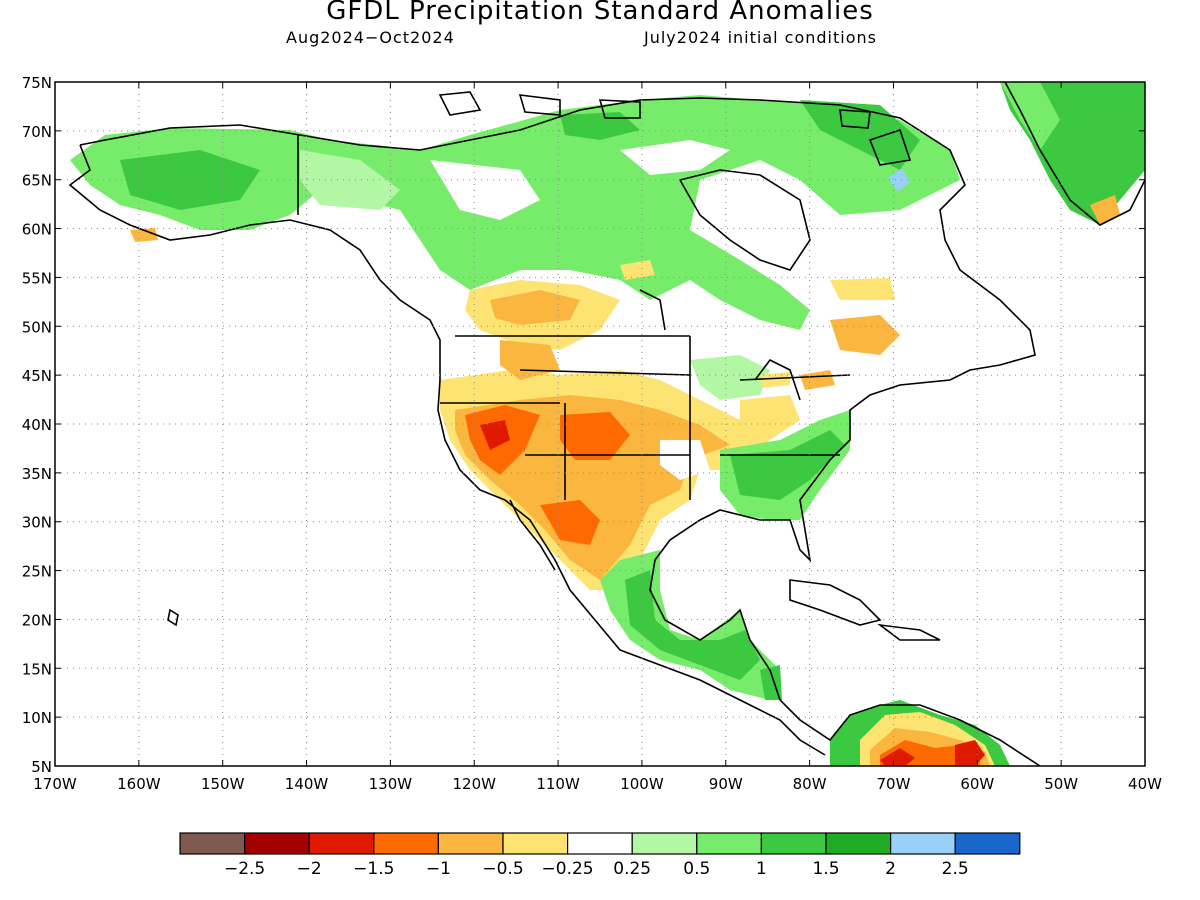  Describe the element at coordinates (600, 13) in the screenshot. I see `map-title: GFDL Precipitation Standard Anomalies` at that location.